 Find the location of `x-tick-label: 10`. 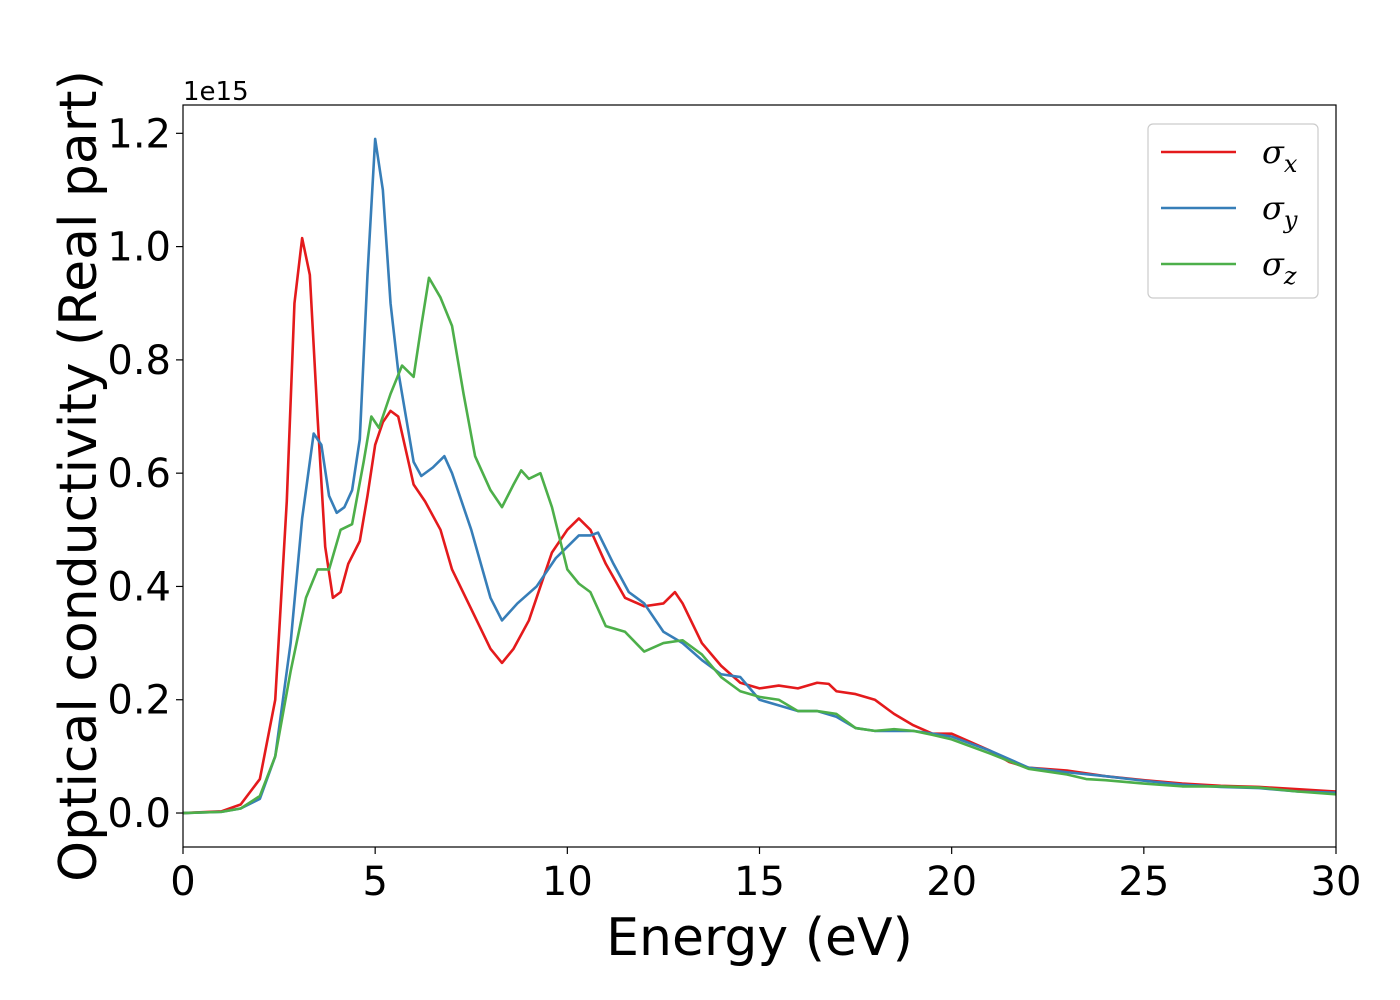

x-tick-label: 10 is located at coordinates (567, 882).